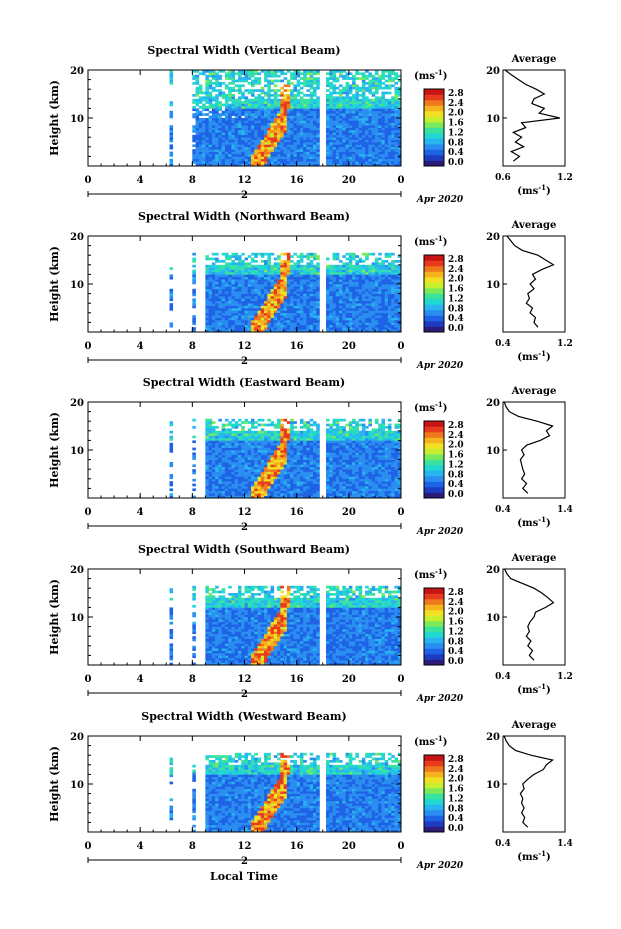 The height and width of the screenshot is (929, 621). What do you see at coordinates (297, 180) in the screenshot?
I see `x-tick-label: 16` at bounding box center [297, 180].